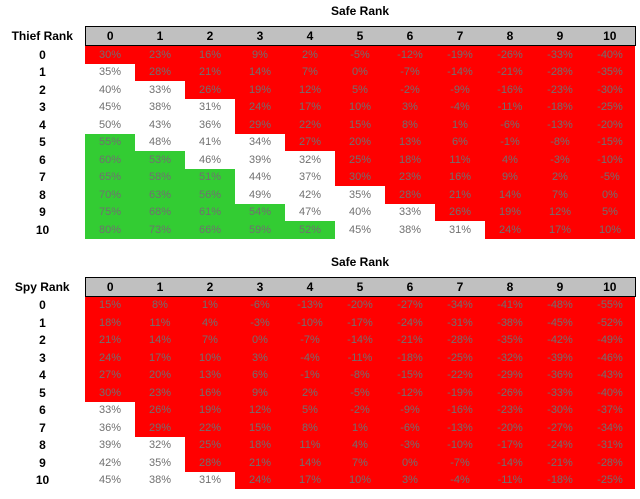  What do you see at coordinates (42, 357) in the screenshot?
I see `row-header: 3` at bounding box center [42, 357].